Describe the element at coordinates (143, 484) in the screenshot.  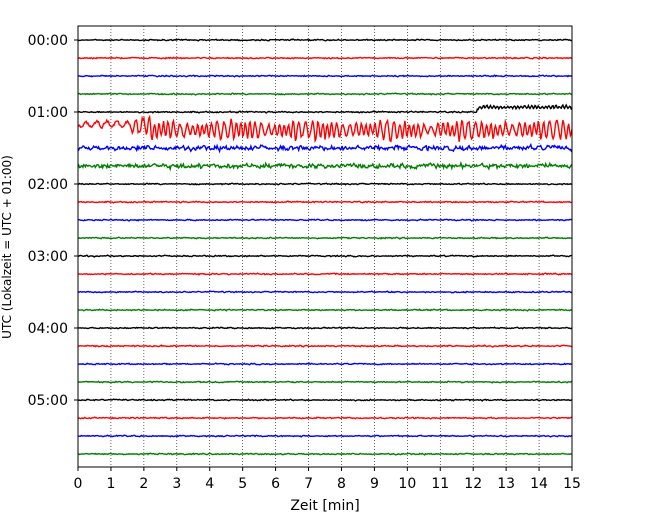
I see `x-tick-label: 2` at that location.